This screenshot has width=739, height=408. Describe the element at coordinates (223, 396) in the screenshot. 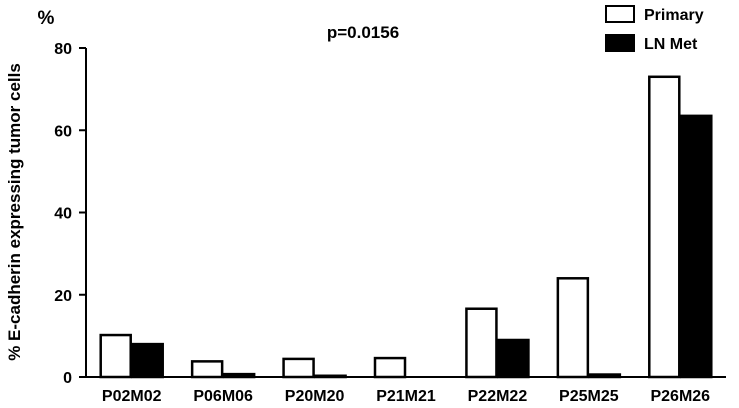

I see `x-tick-label: P06M06` at that location.